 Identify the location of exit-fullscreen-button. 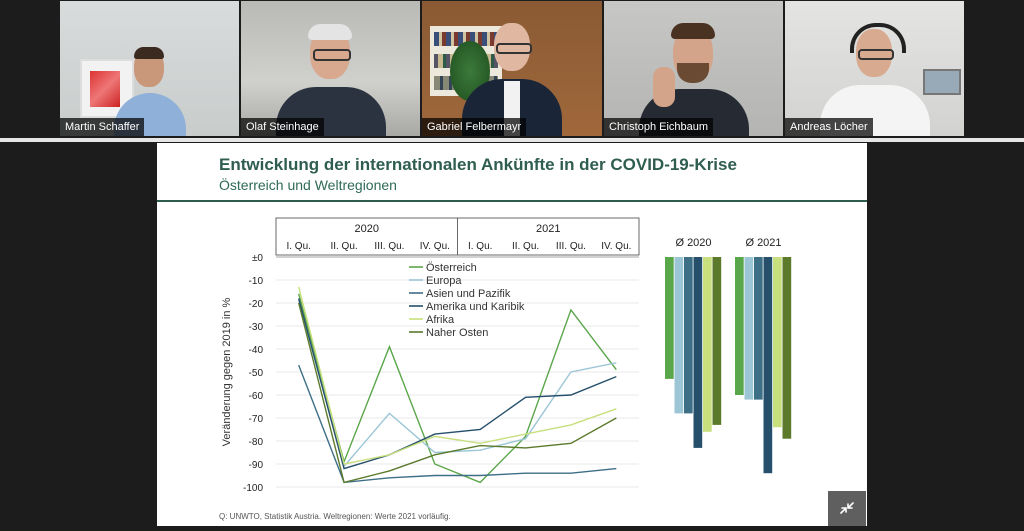
(847, 508).